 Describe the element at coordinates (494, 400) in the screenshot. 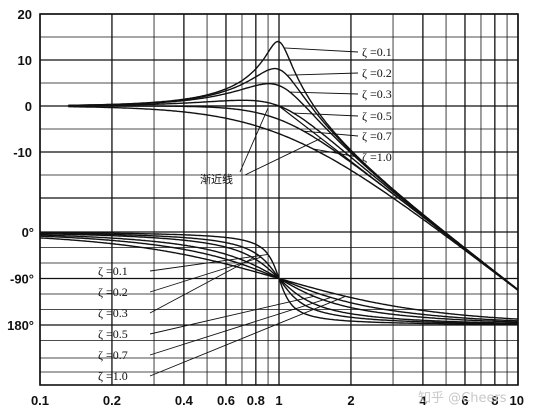

I see `x-tick-label-9: 8` at that location.